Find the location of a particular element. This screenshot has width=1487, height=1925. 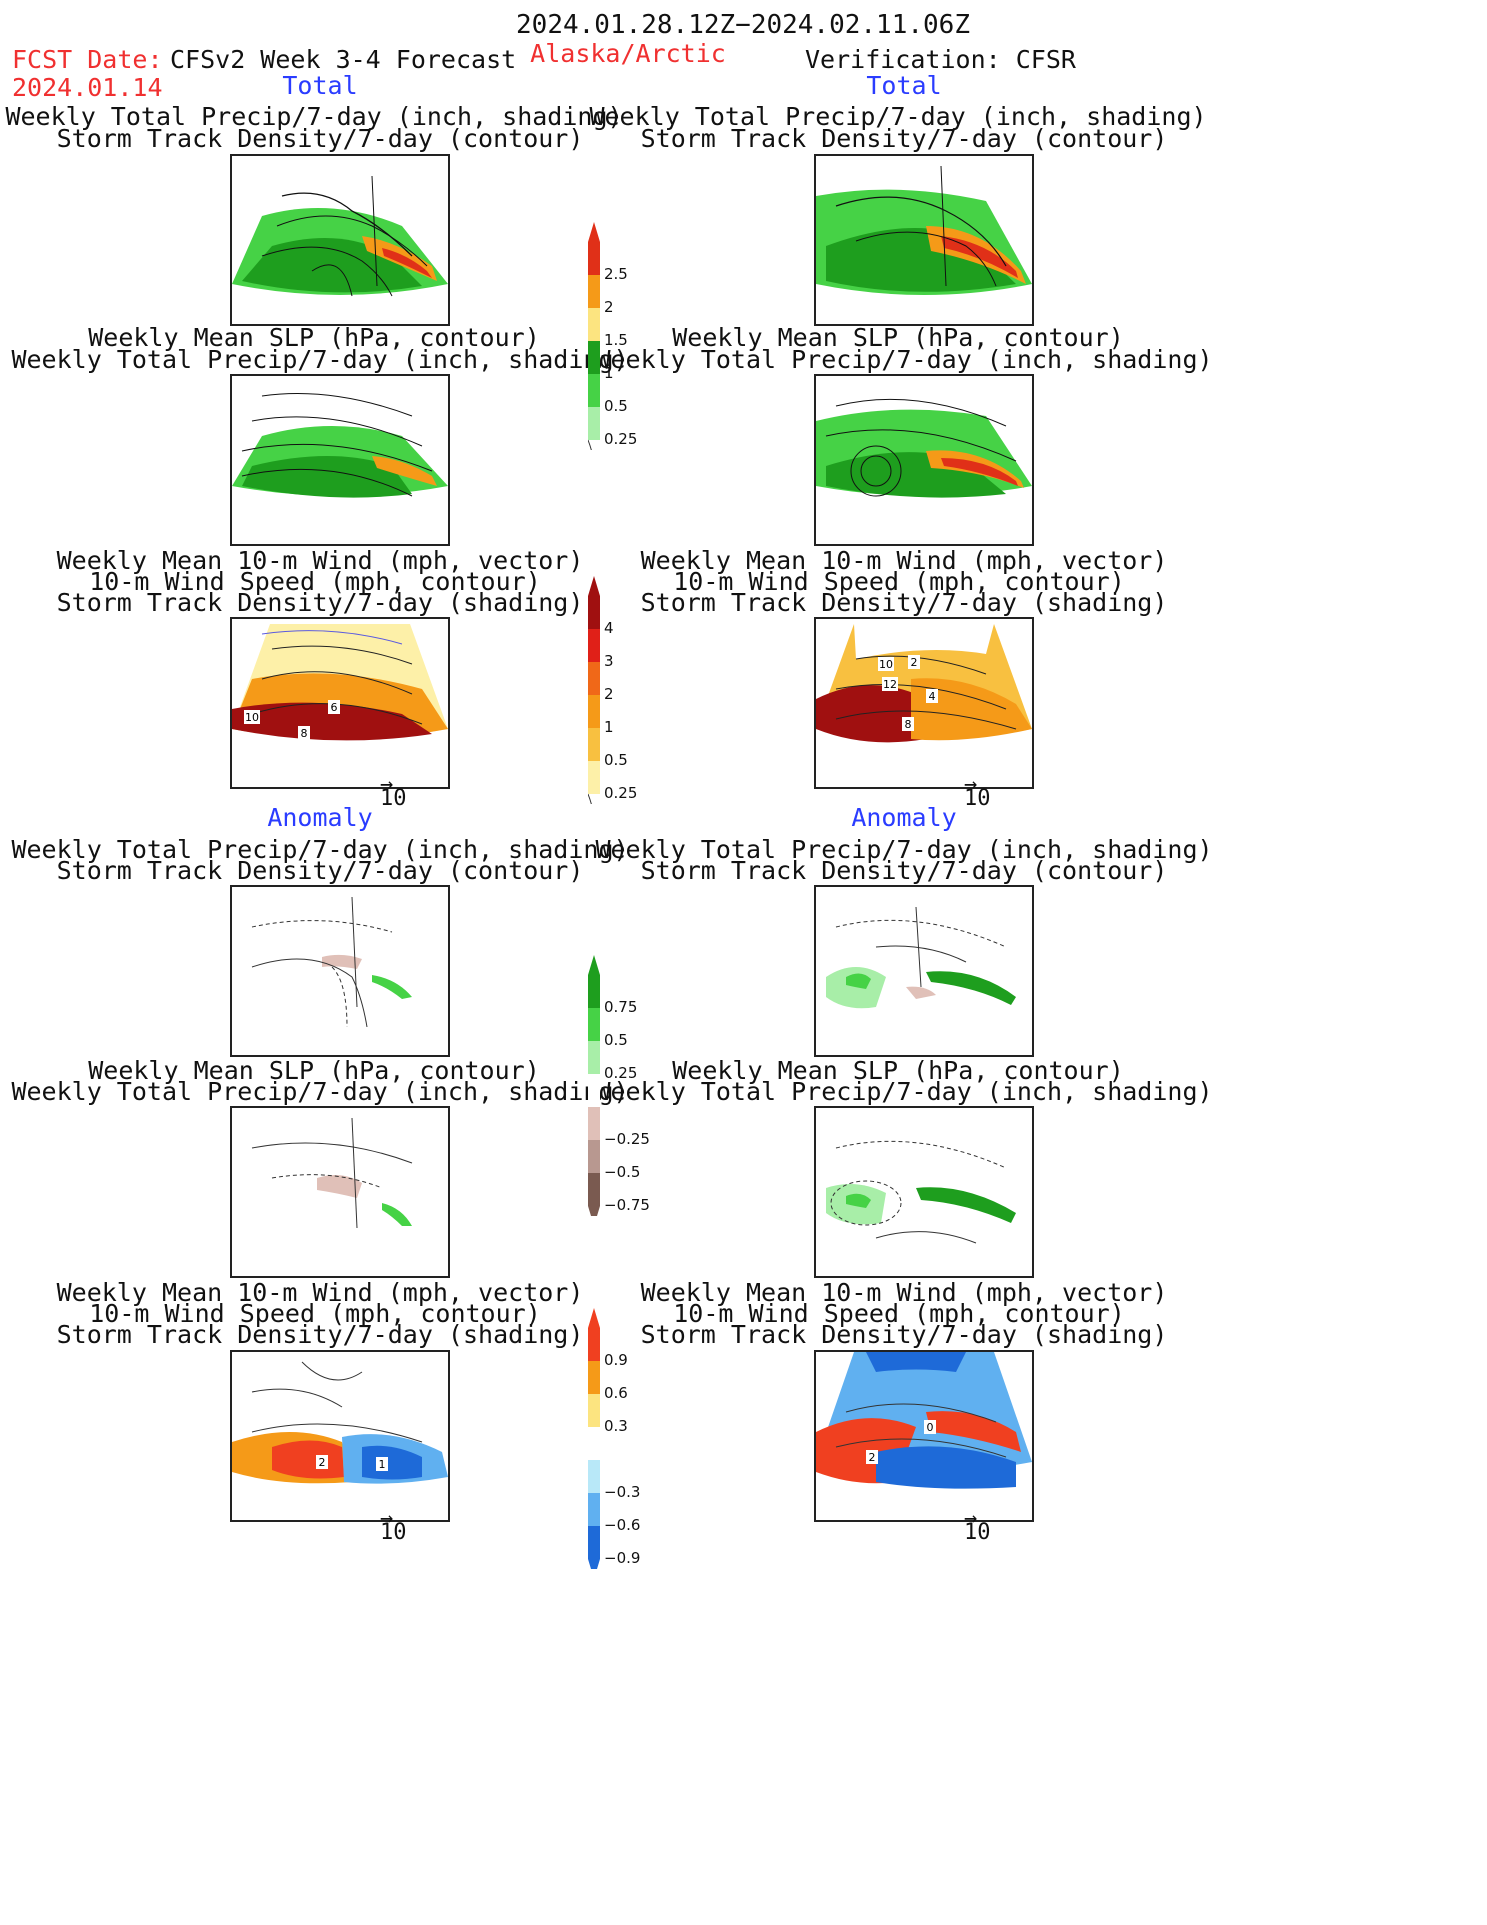

map-panel-precip-total-forecast is located at coordinates (340, 240).